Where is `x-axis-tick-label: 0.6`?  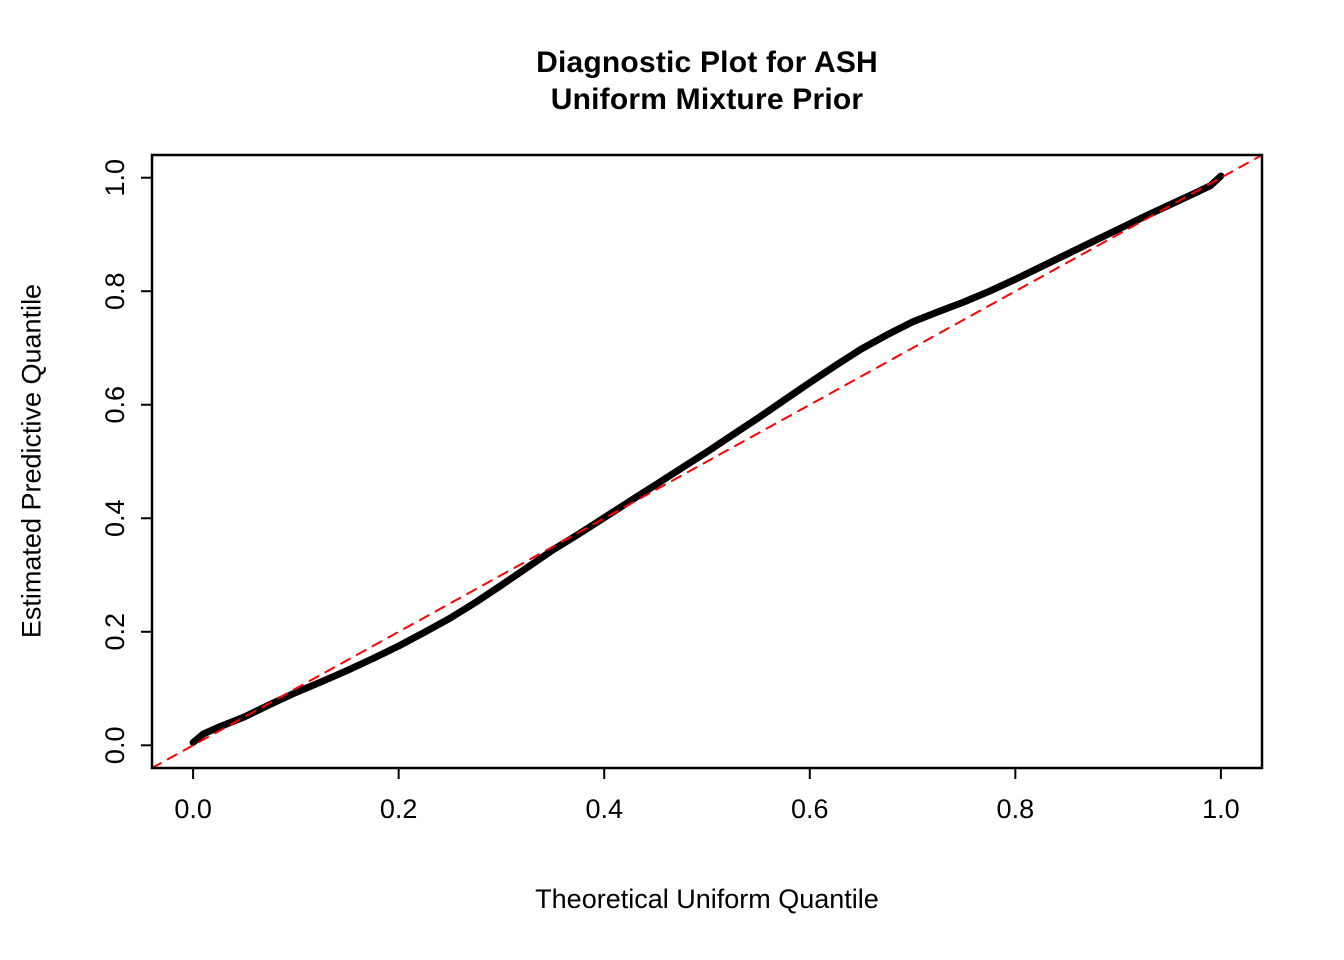 x-axis-tick-label: 0.6 is located at coordinates (810, 809).